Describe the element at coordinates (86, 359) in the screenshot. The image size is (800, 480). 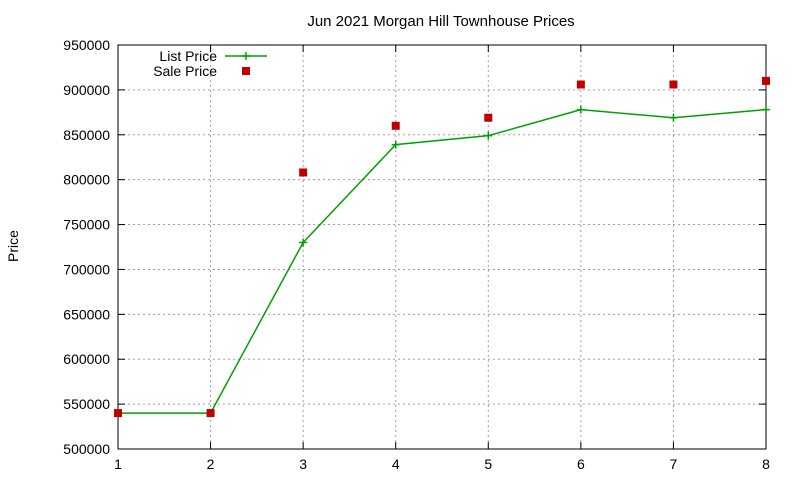
I see `y-tick-label: 600000` at that location.